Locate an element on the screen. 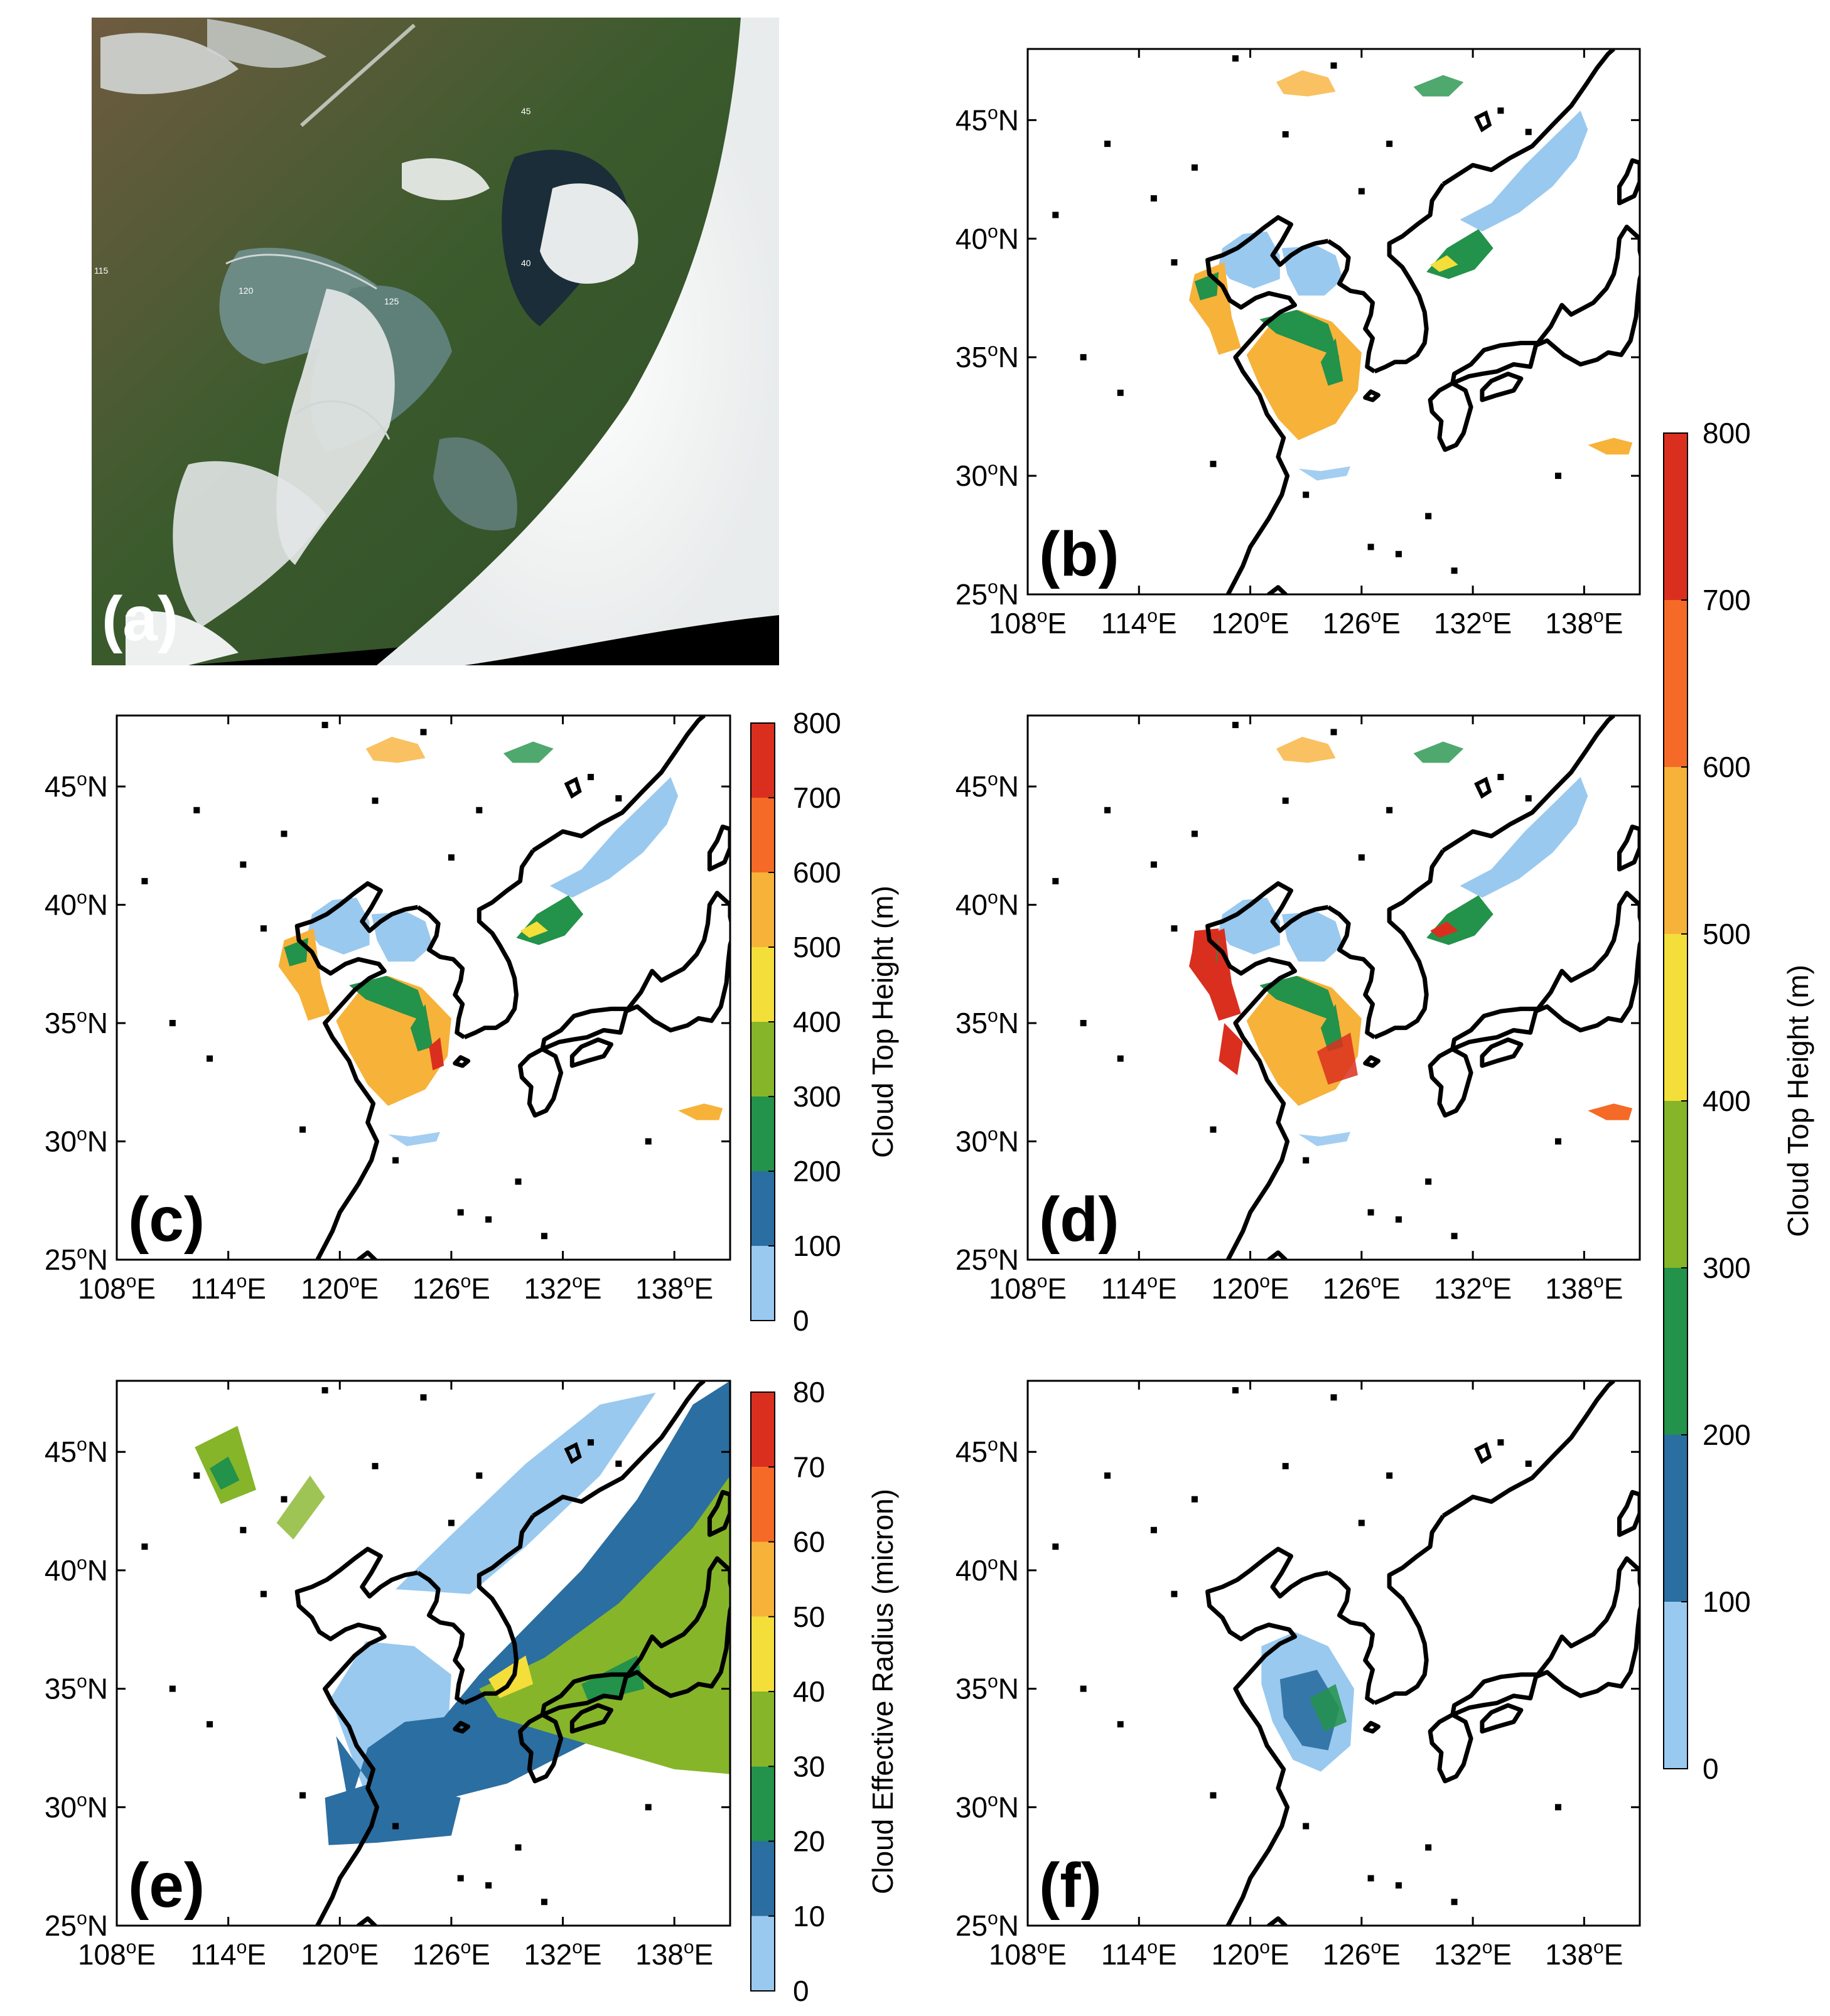 The height and width of the screenshot is (2016, 1830). colorbar-tick-label: 500 is located at coordinates (1727, 934).